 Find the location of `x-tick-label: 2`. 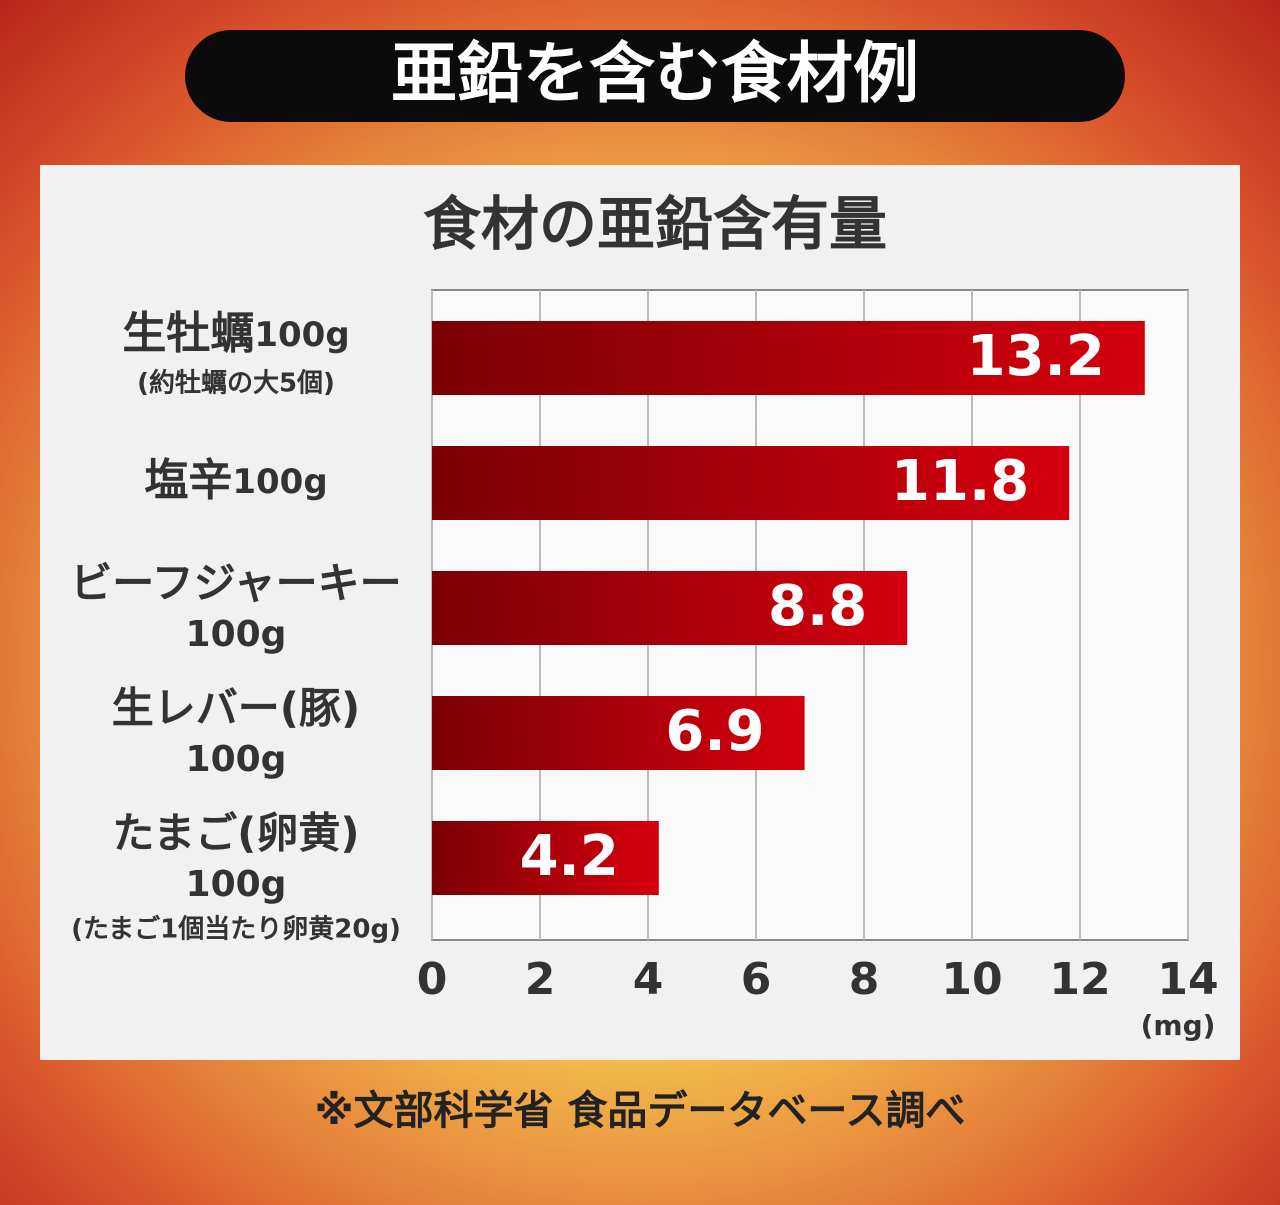

x-tick-label: 2 is located at coordinates (540, 979).